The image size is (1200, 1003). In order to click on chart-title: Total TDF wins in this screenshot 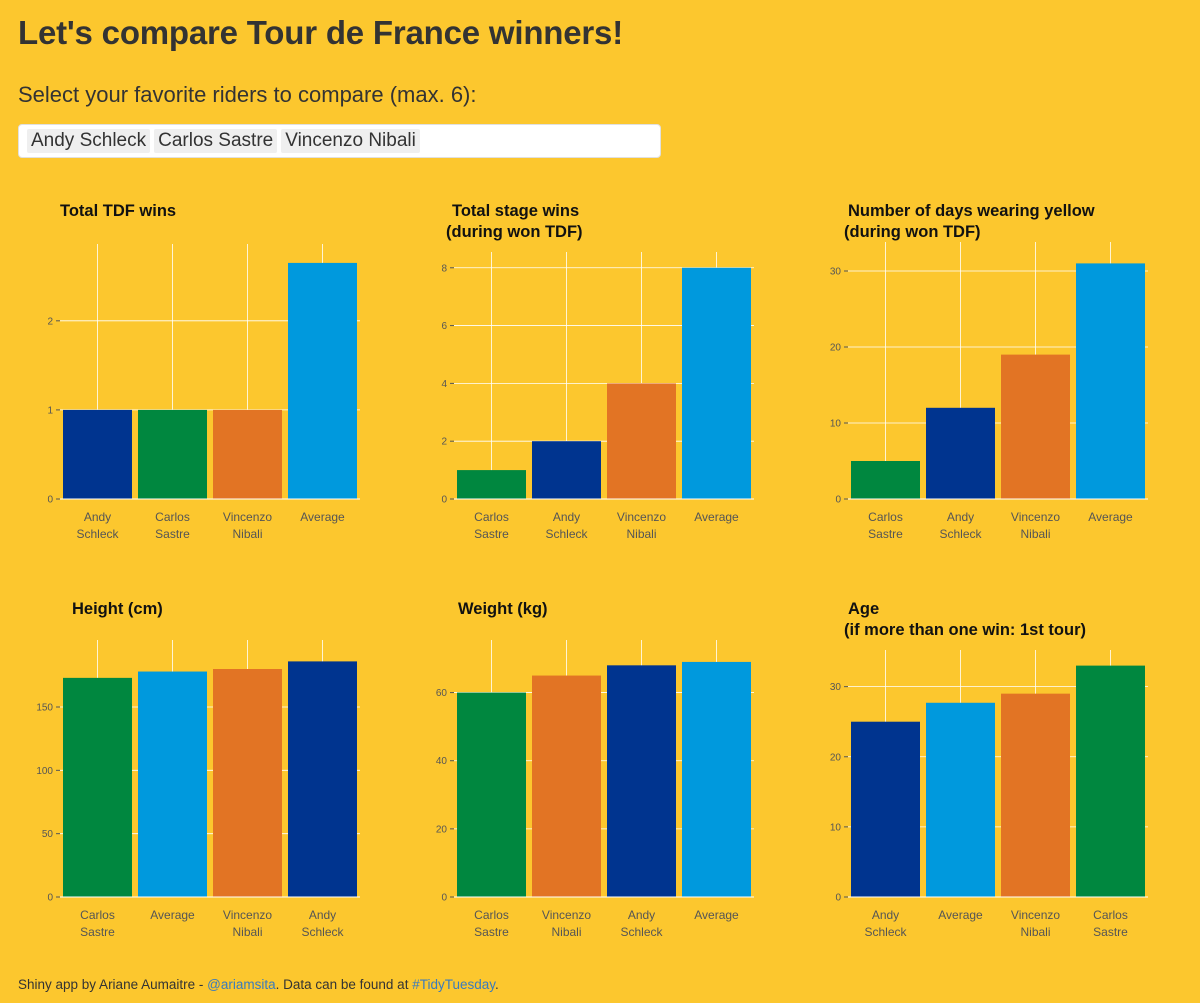, I will do `click(118, 211)`.